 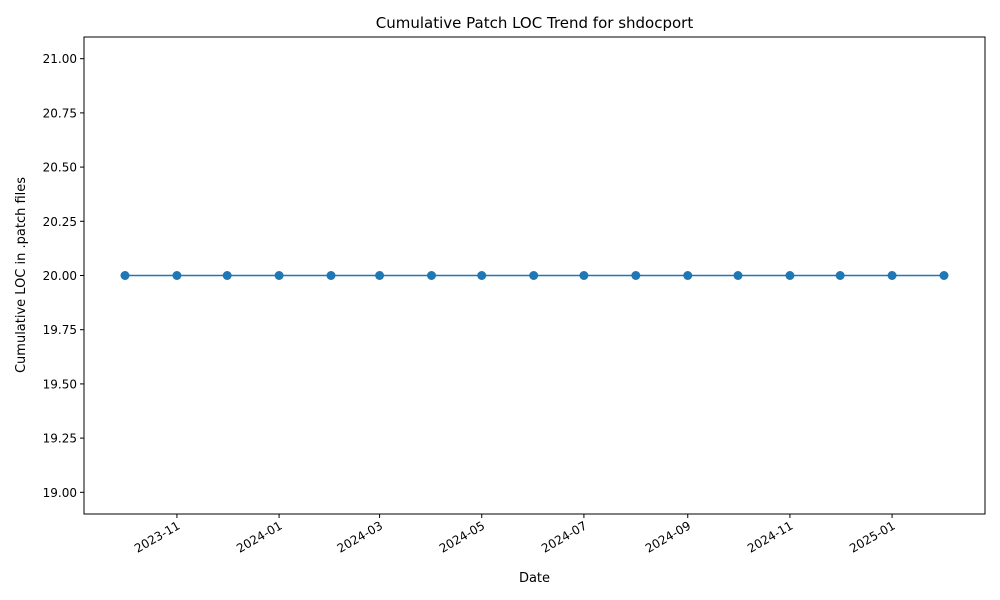 I want to click on y-tick-label: 20.00, so click(x=60, y=276).